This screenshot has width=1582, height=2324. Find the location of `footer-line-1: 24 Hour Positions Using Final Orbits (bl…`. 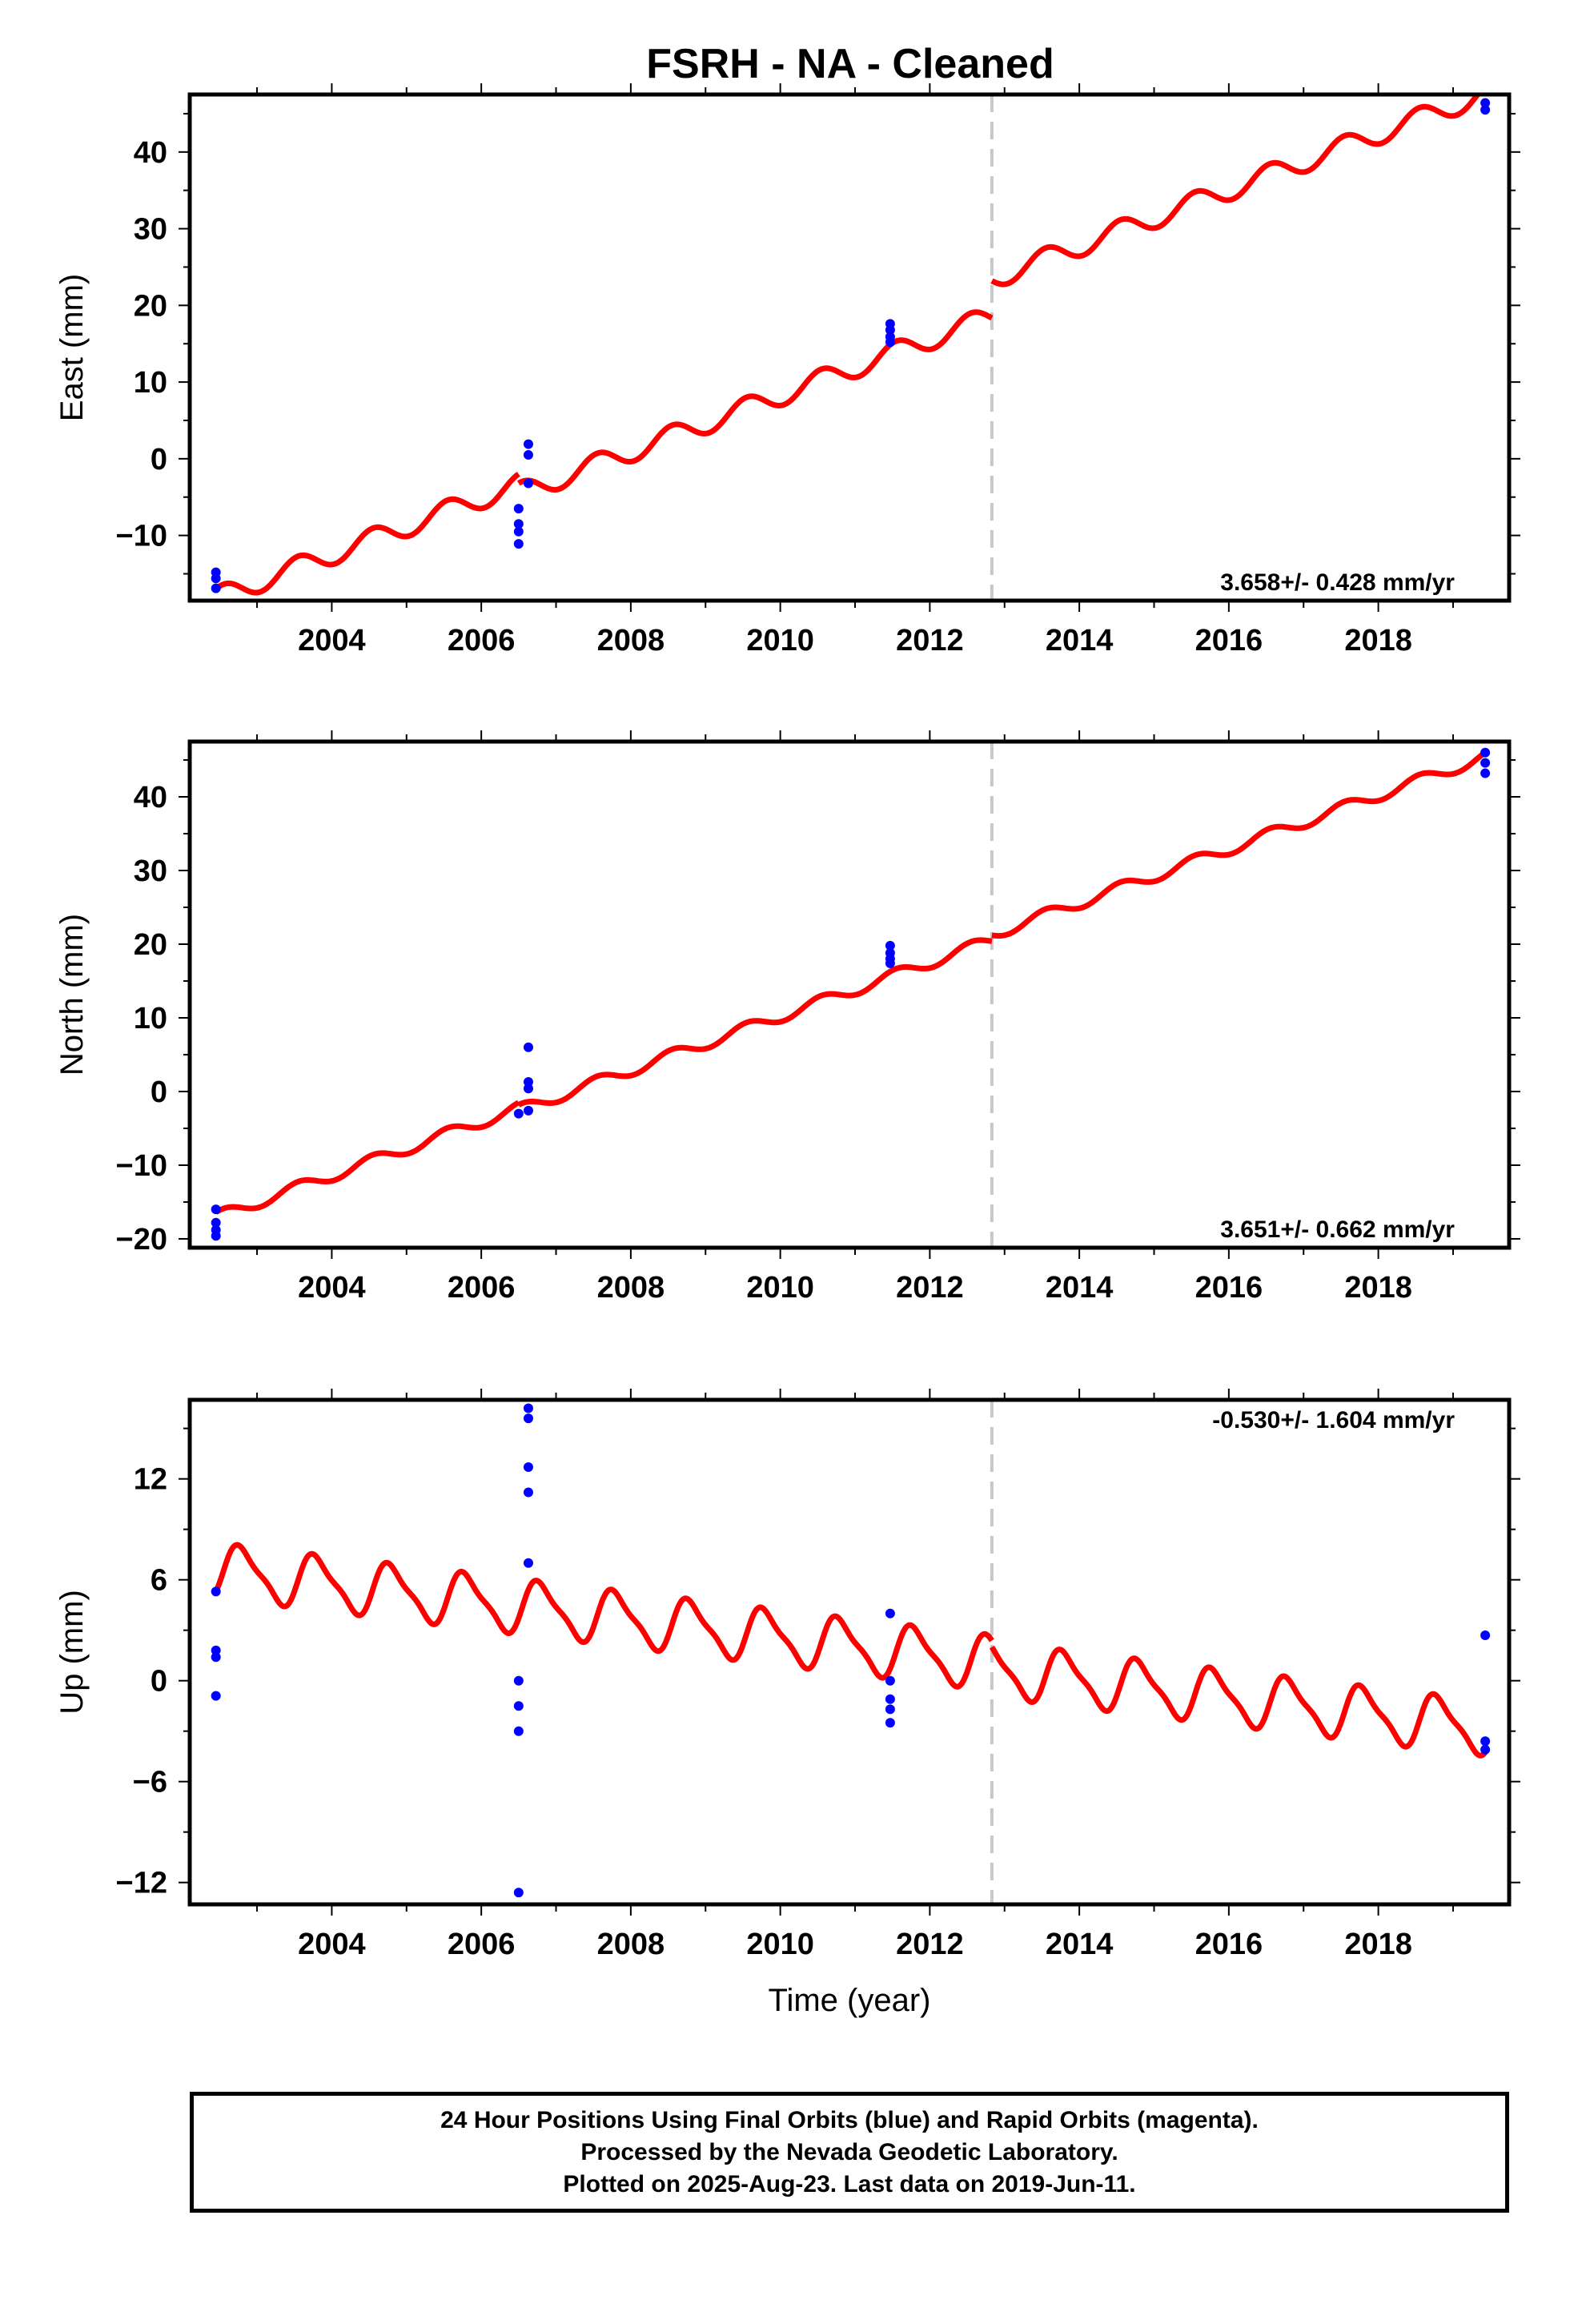

footer-line-1: 24 Hour Positions Using Final Orbits (bl… is located at coordinates (849, 2119).